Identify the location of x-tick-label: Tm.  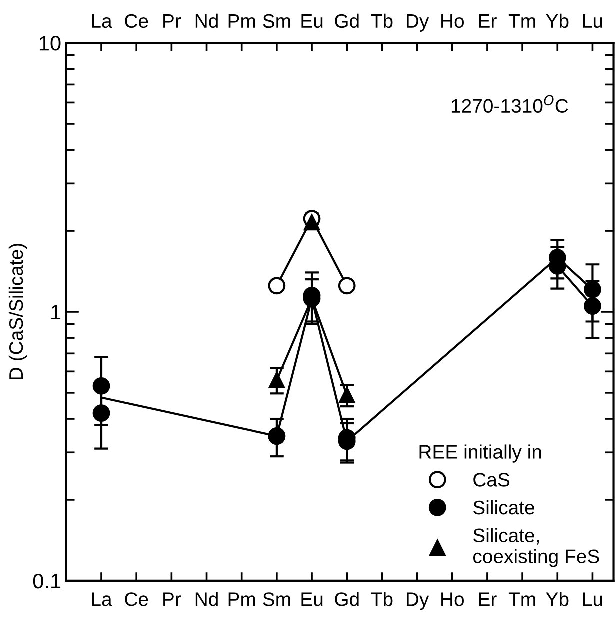
(522, 599).